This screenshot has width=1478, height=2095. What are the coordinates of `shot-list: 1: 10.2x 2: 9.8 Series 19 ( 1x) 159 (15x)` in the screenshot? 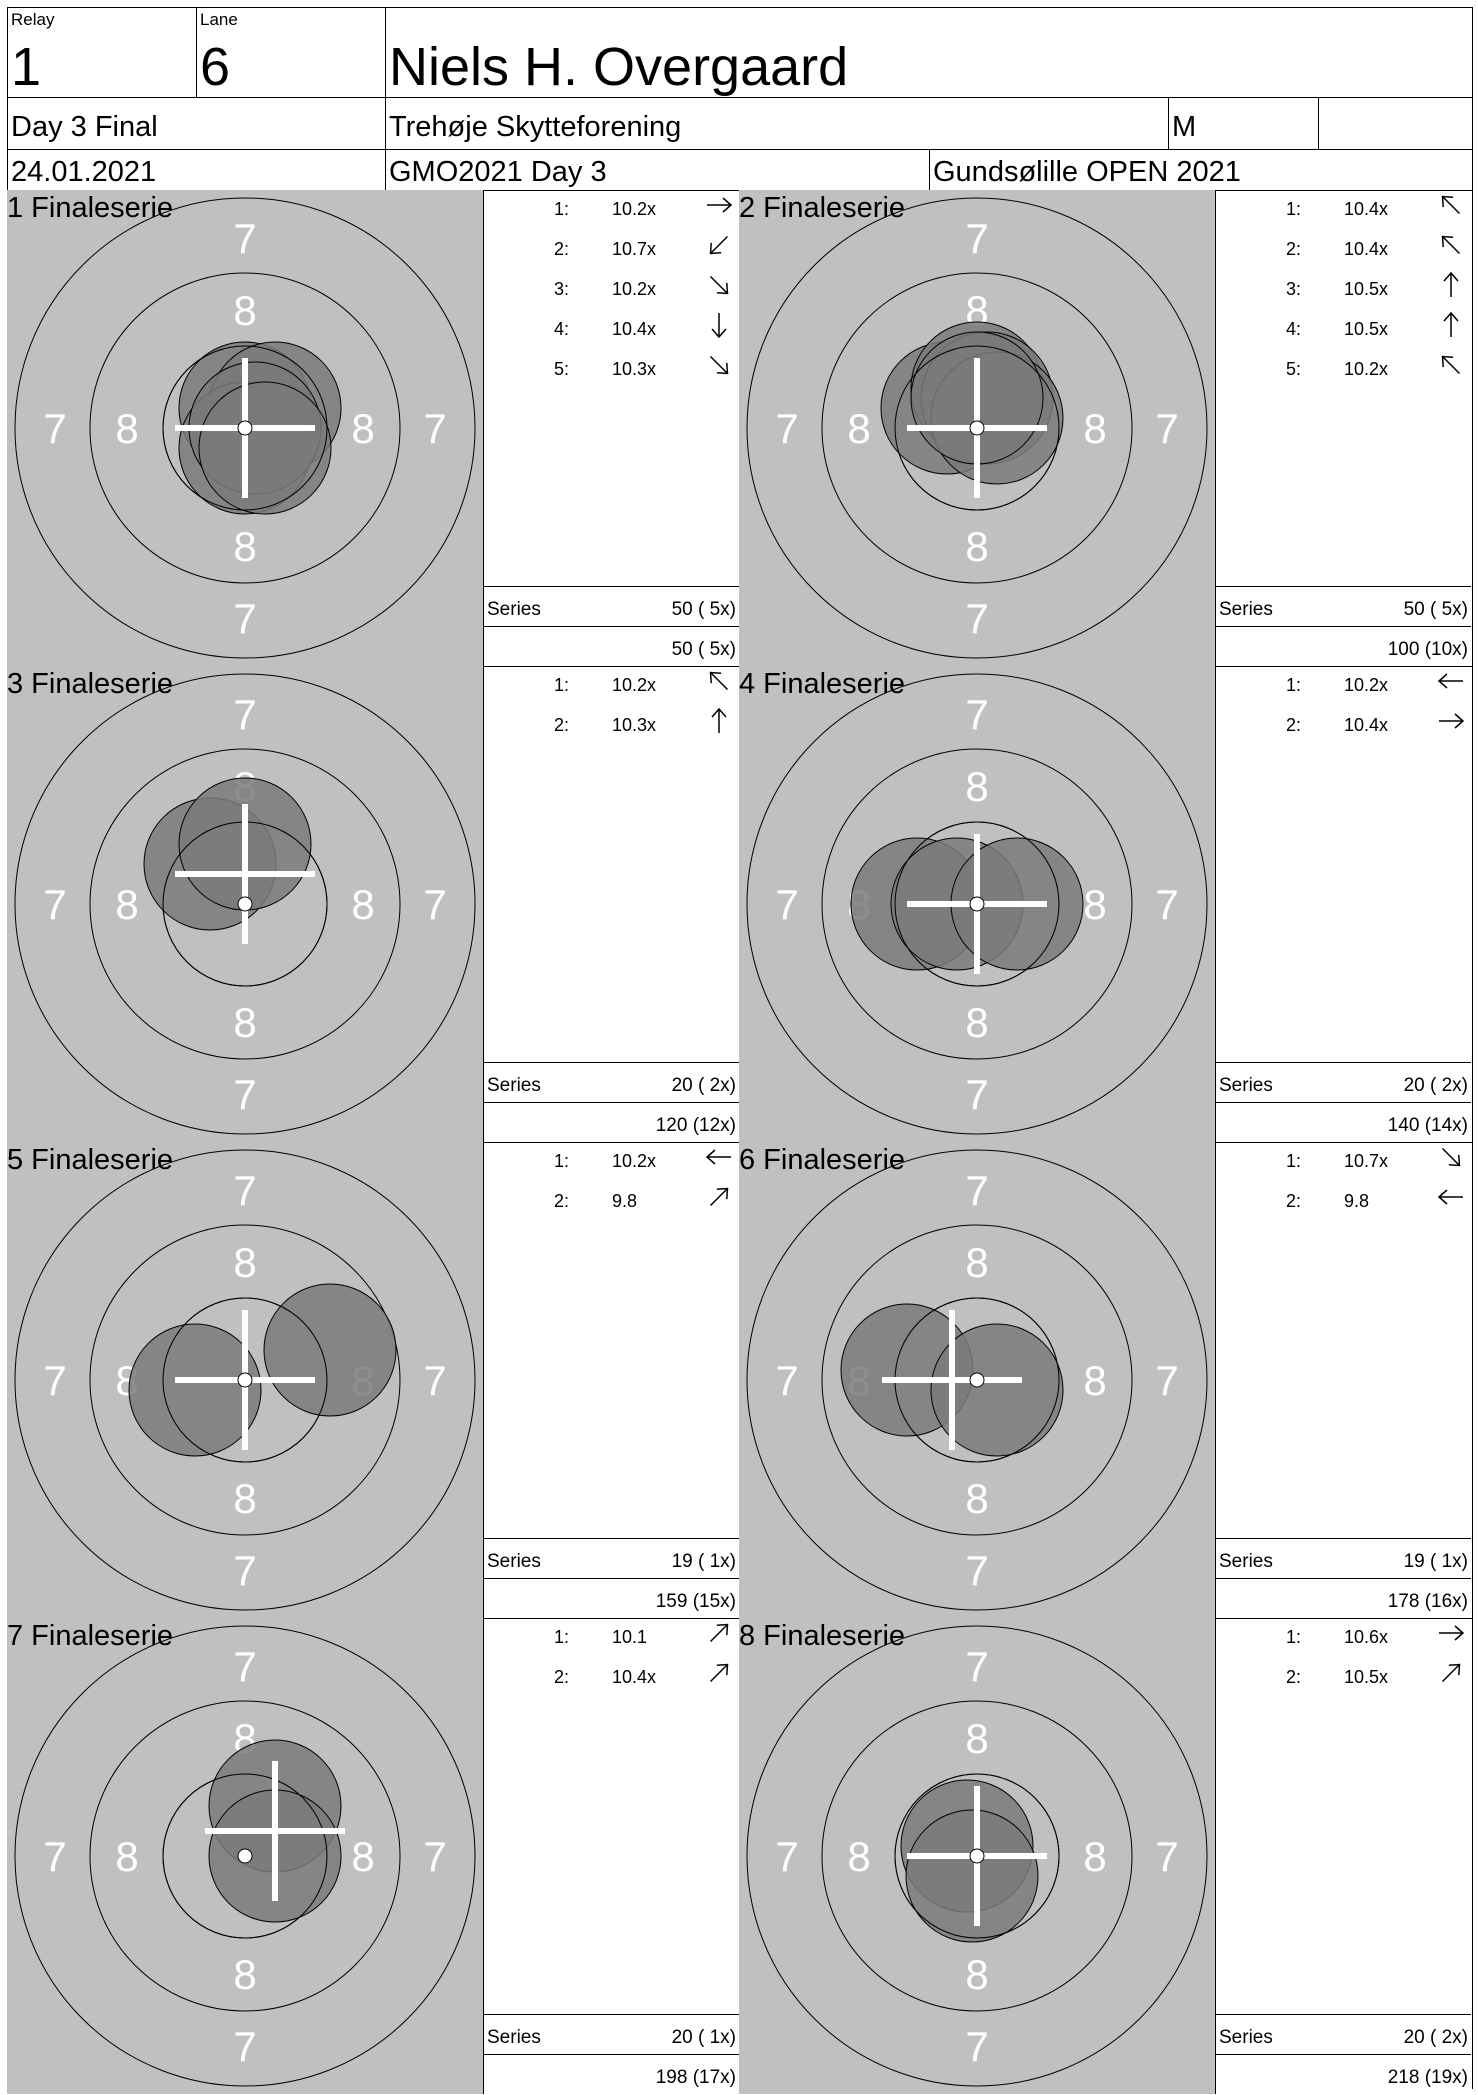 It's located at (611, 1380).